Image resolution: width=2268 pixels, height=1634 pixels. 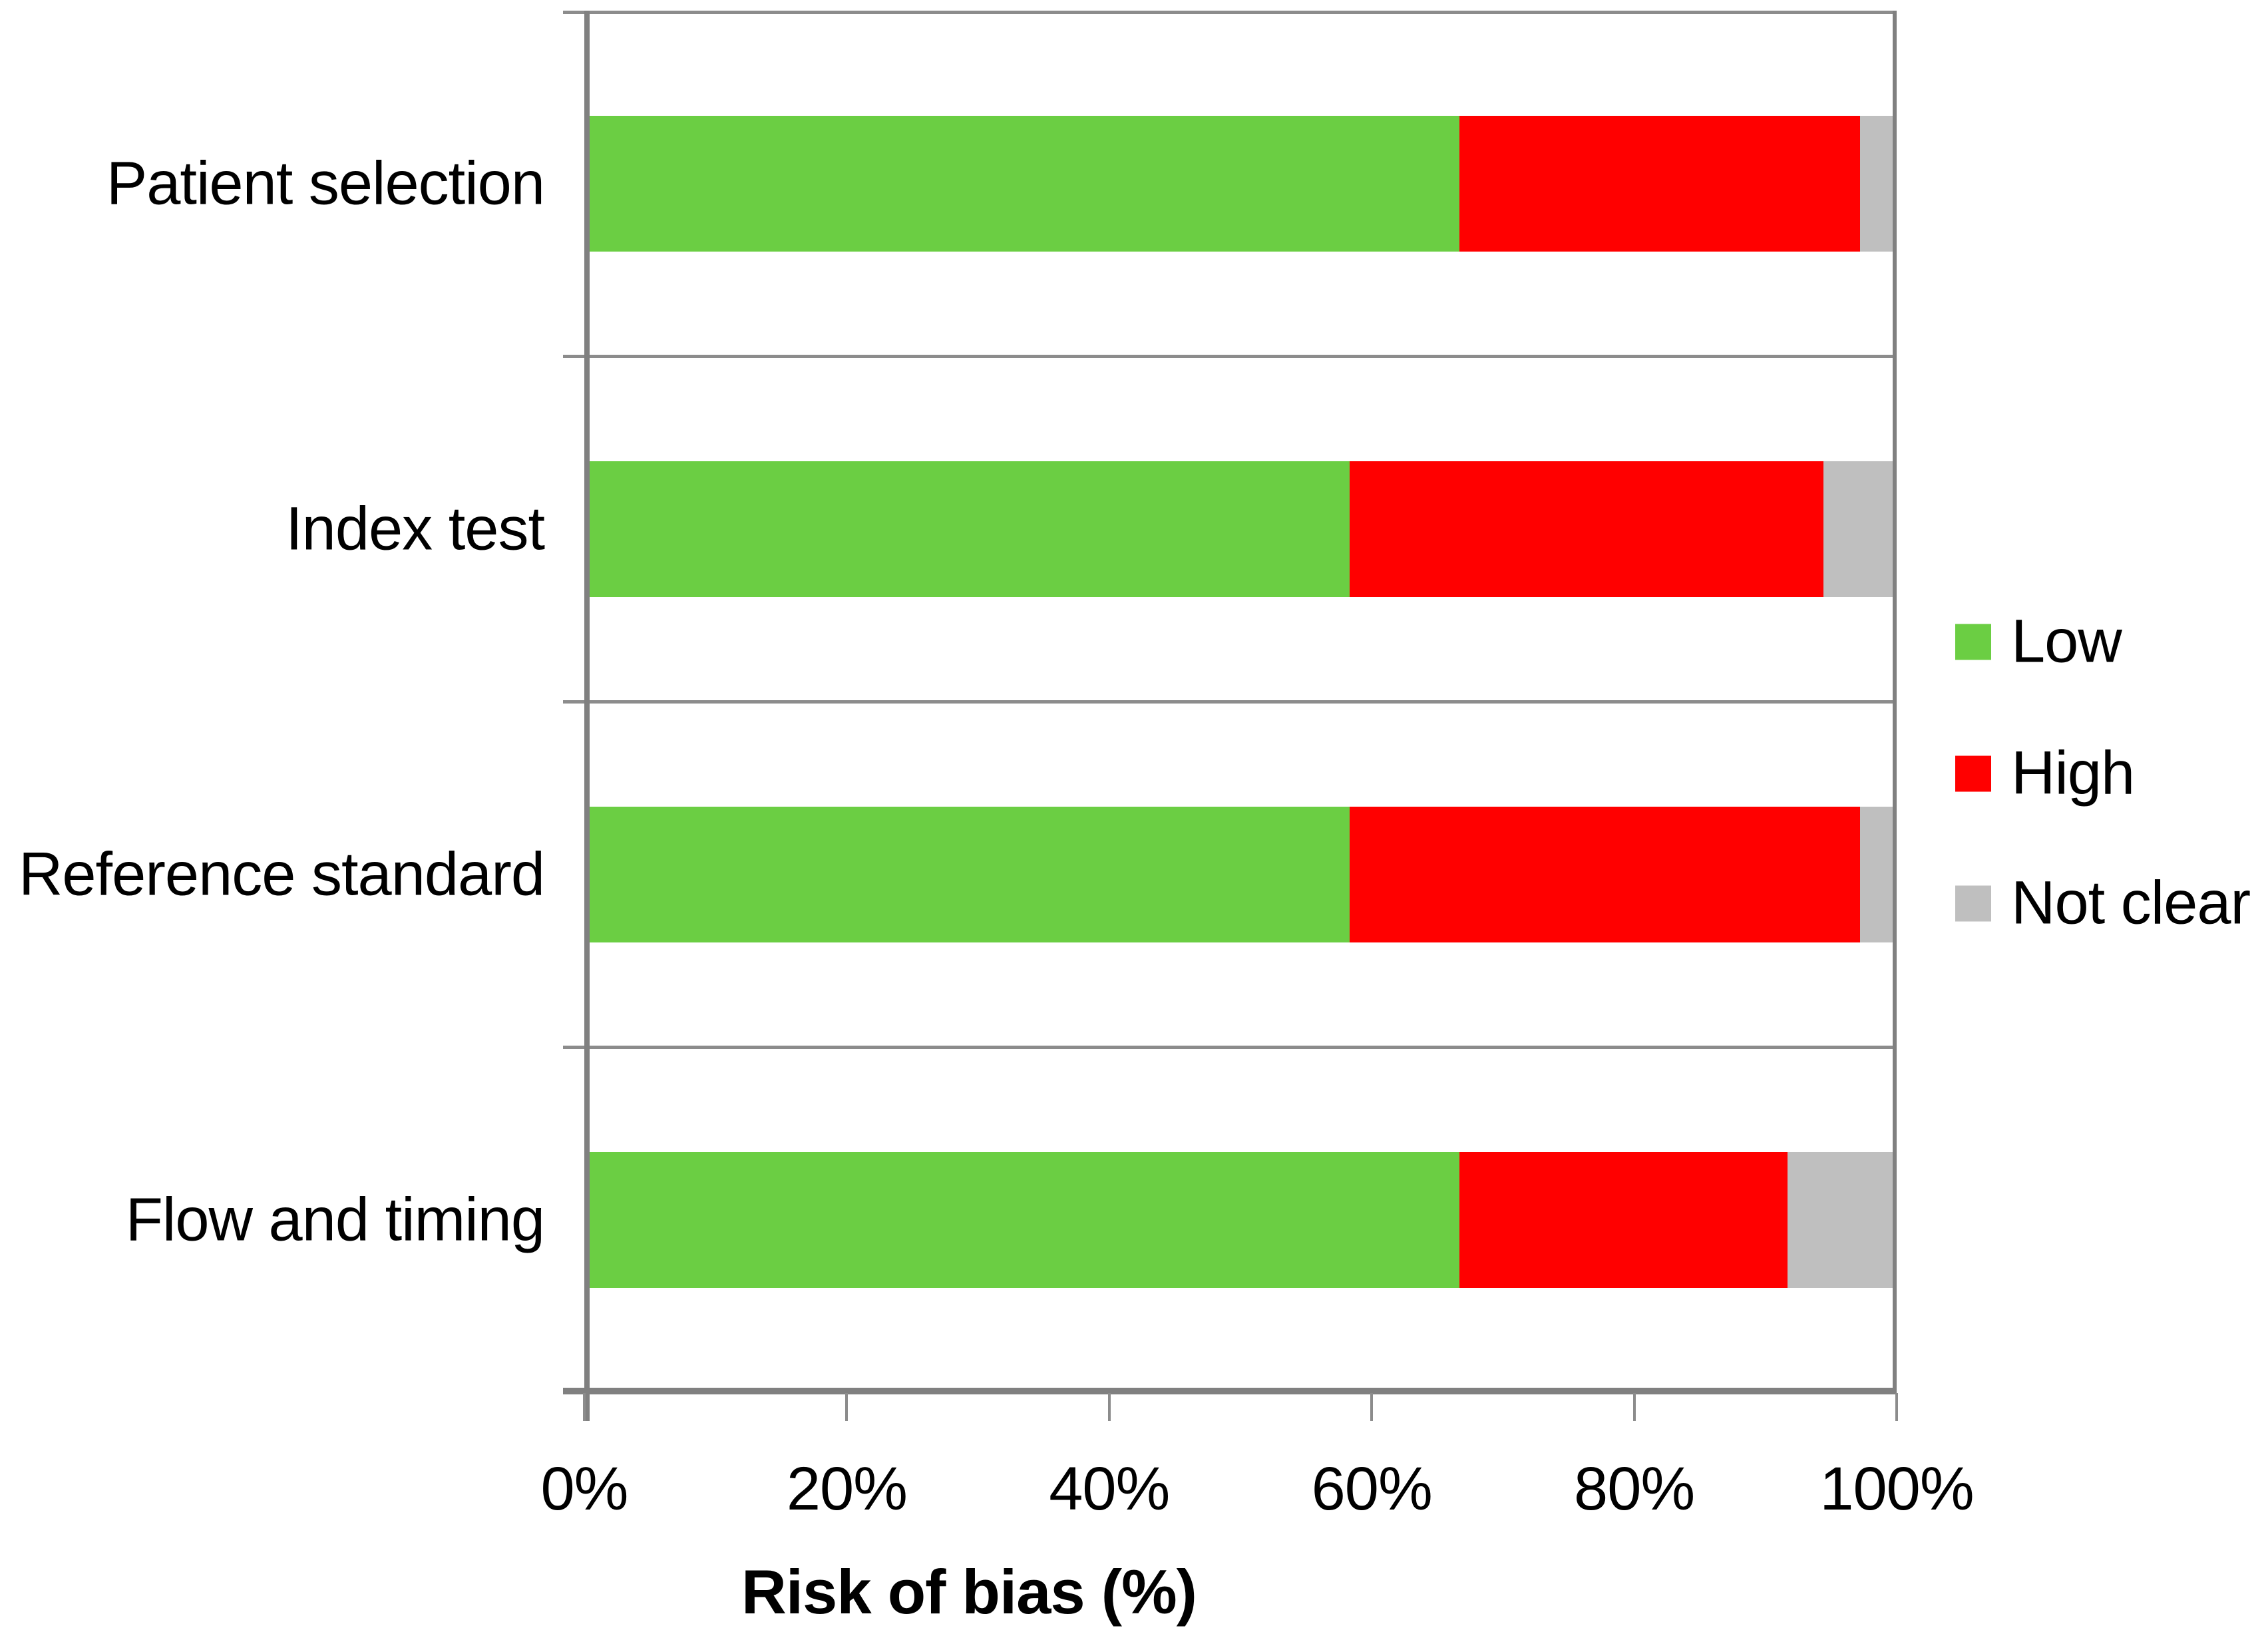 I want to click on legend-label: High, so click(x=2073, y=773).